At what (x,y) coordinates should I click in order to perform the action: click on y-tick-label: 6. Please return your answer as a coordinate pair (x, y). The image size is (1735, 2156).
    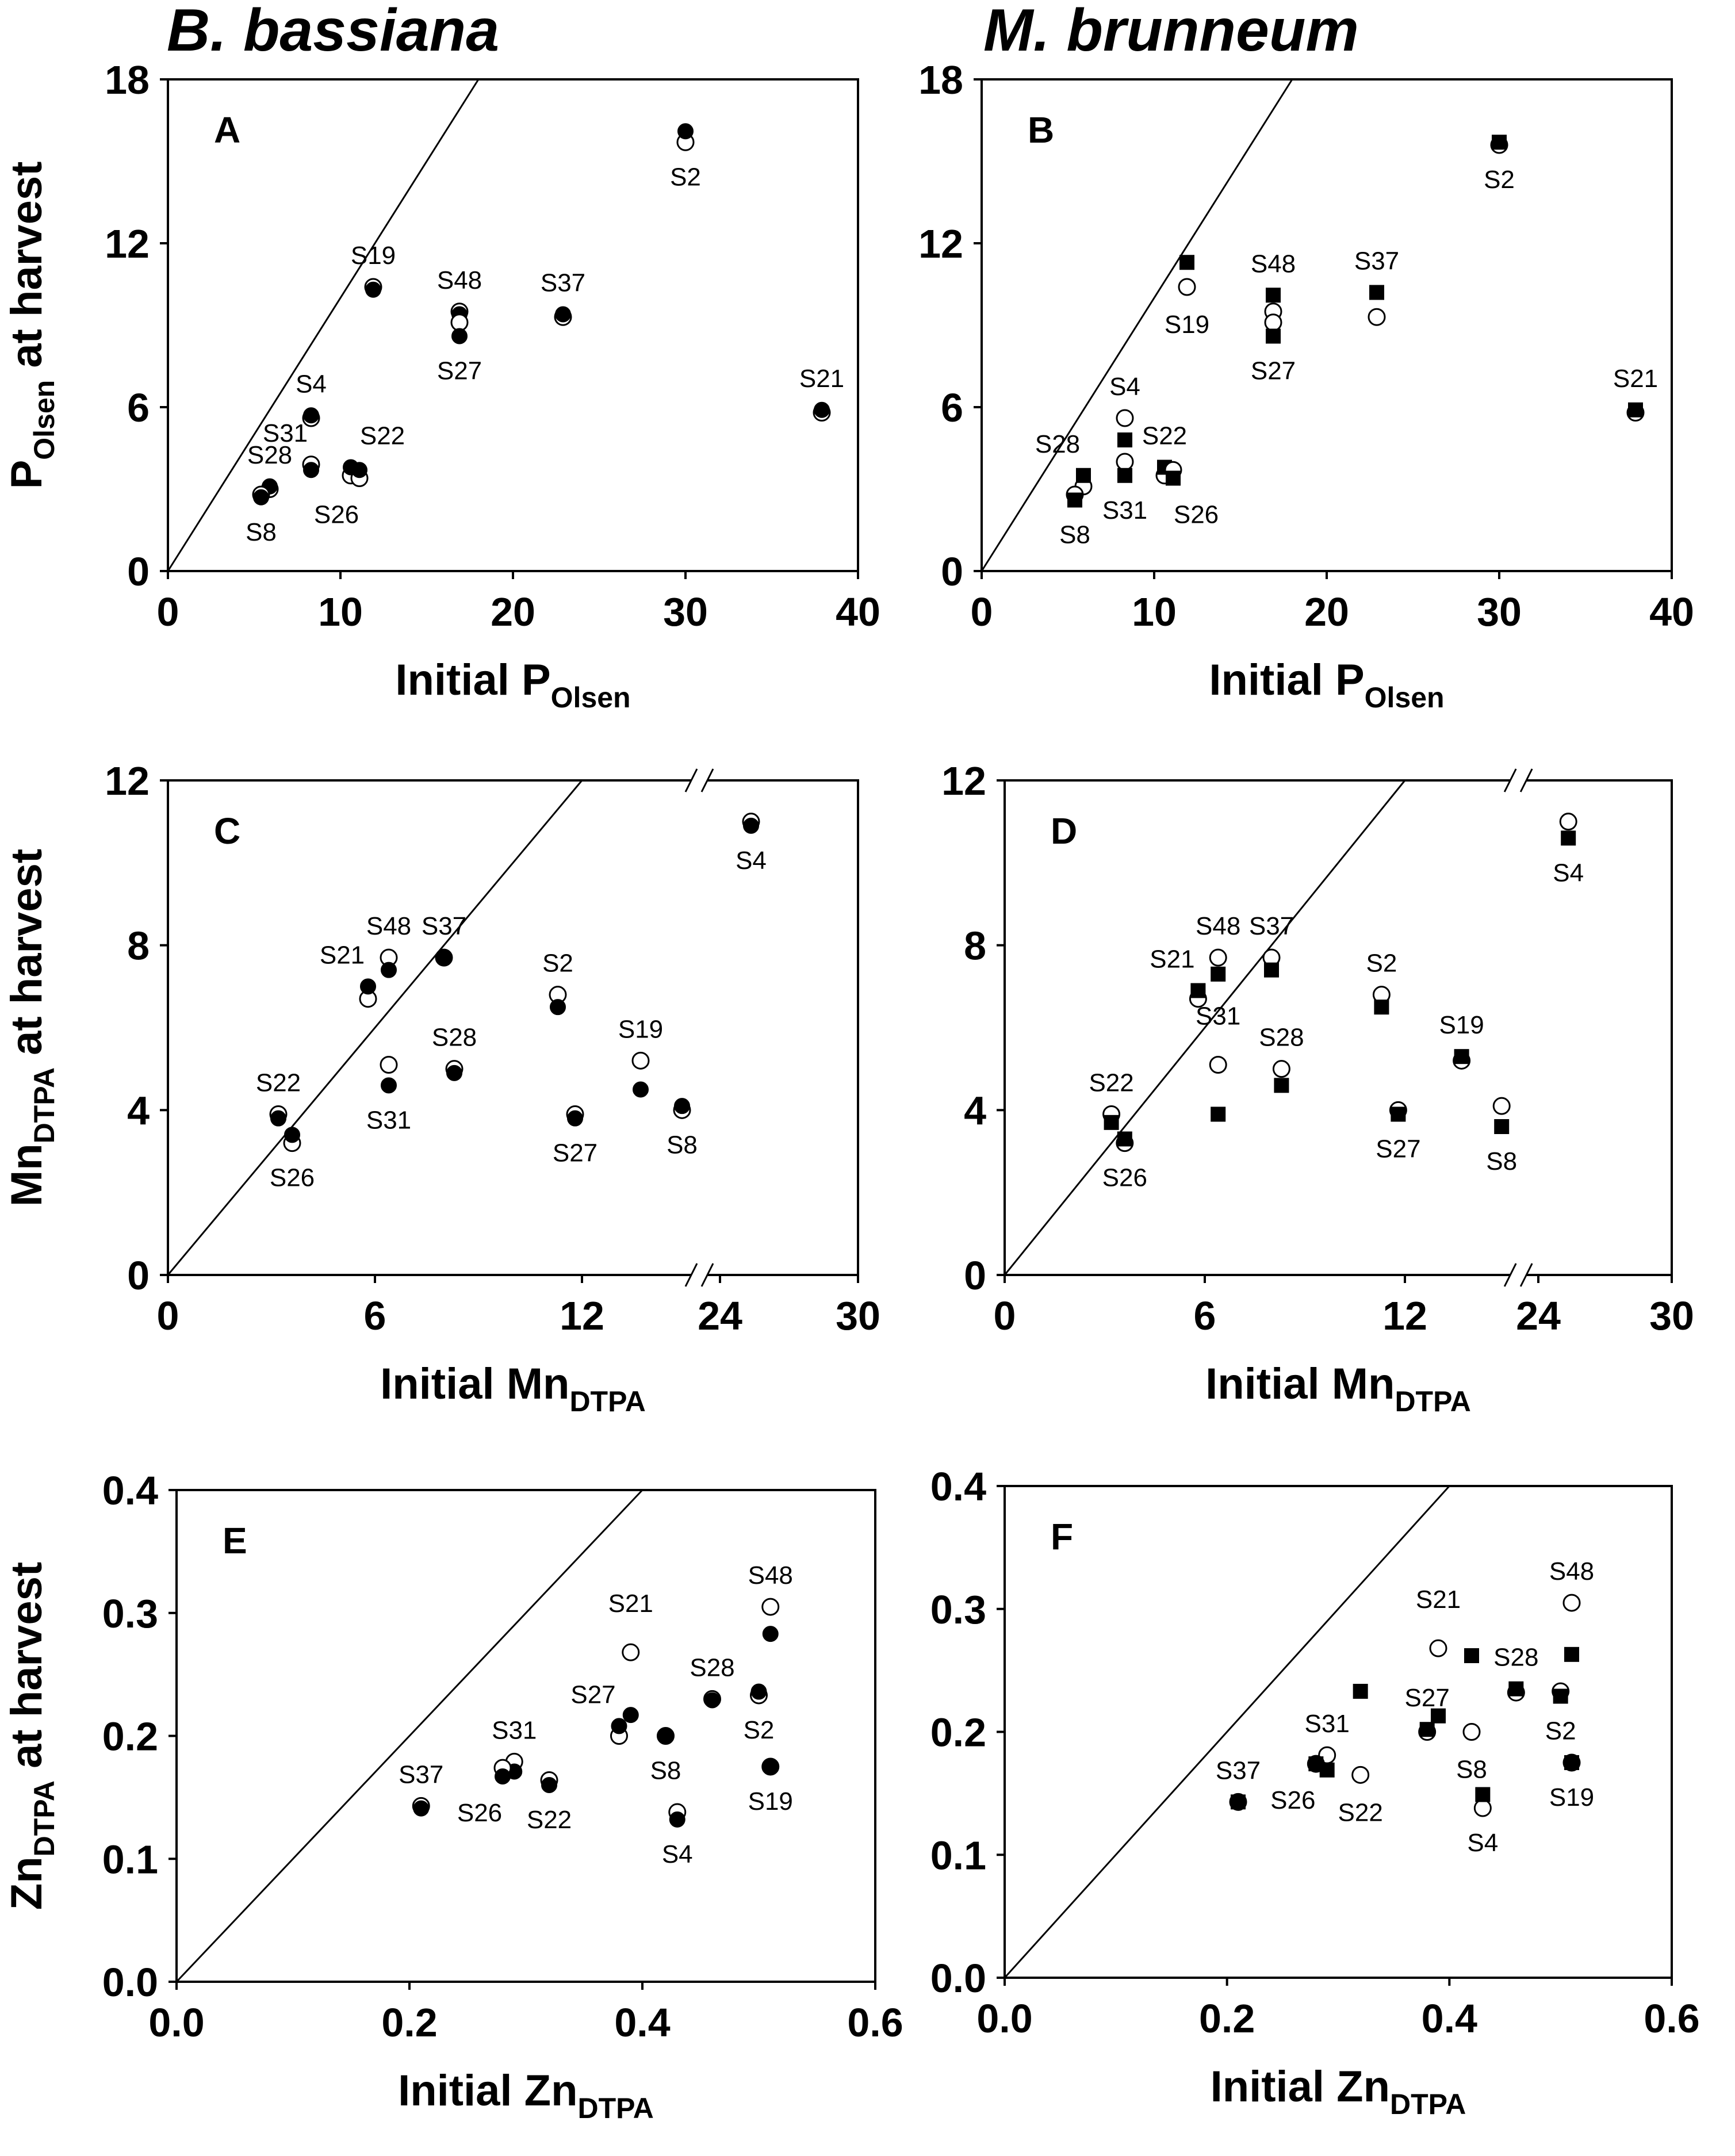
    Looking at the image, I should click on (952, 407).